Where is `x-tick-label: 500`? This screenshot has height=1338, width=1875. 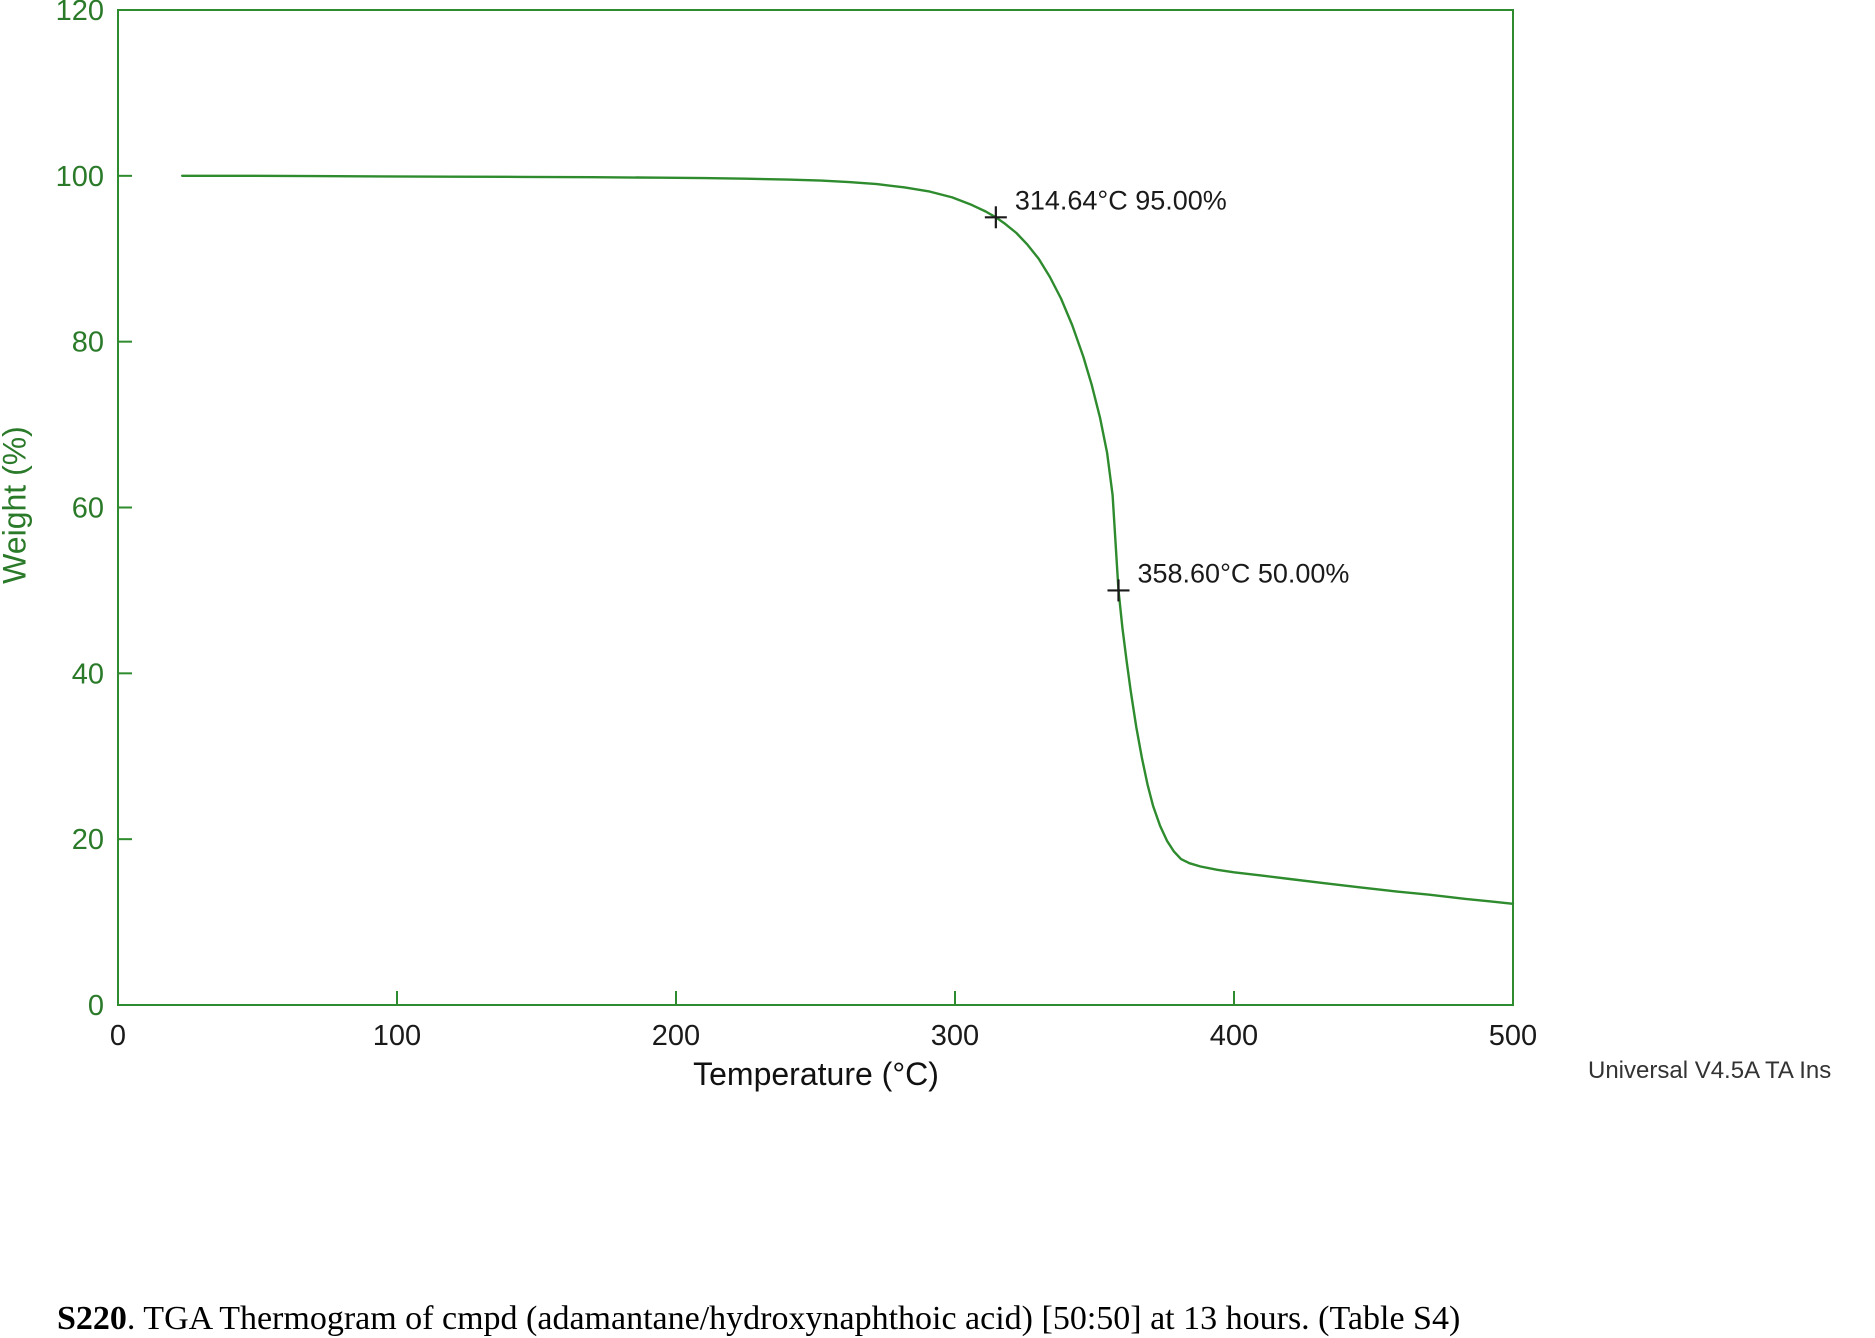 x-tick-label: 500 is located at coordinates (1513, 1036).